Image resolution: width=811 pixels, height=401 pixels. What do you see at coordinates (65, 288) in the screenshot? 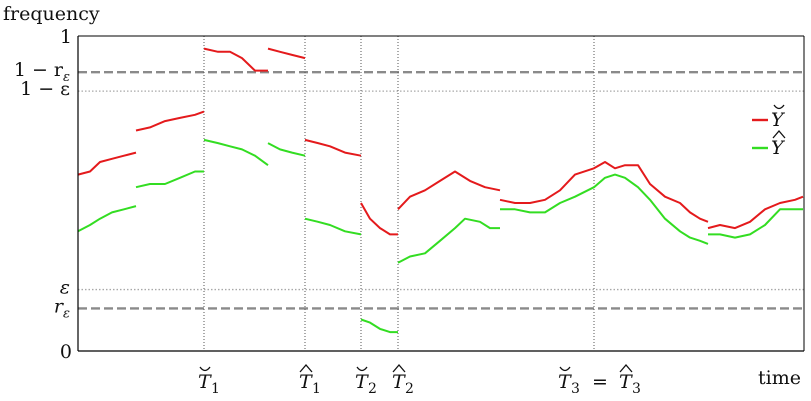
I see `reference-line-label: ε` at bounding box center [65, 288].